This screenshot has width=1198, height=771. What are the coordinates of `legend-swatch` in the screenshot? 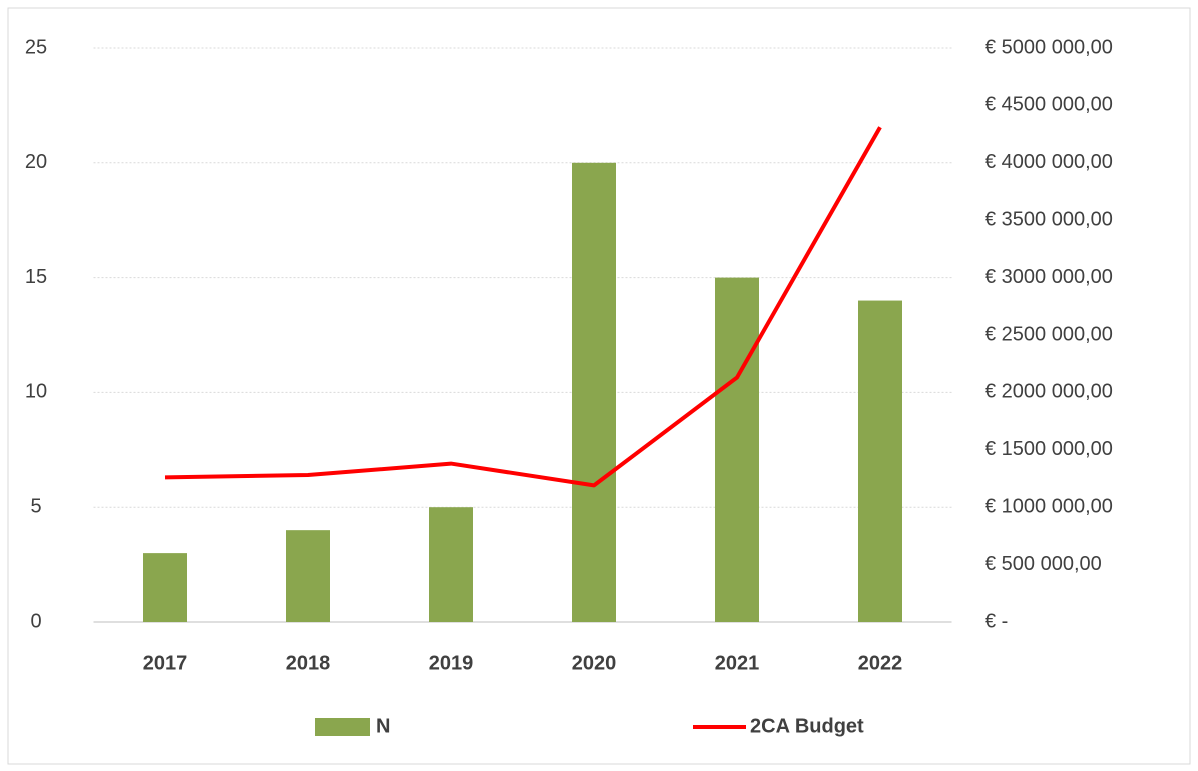 It's located at (342, 727).